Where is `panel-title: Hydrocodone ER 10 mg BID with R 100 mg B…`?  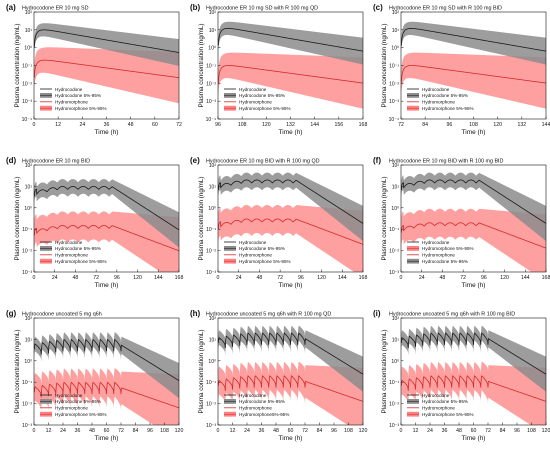
panel-title: Hydrocodone ER 10 mg BID with R 100 mg B… is located at coordinates (446, 162).